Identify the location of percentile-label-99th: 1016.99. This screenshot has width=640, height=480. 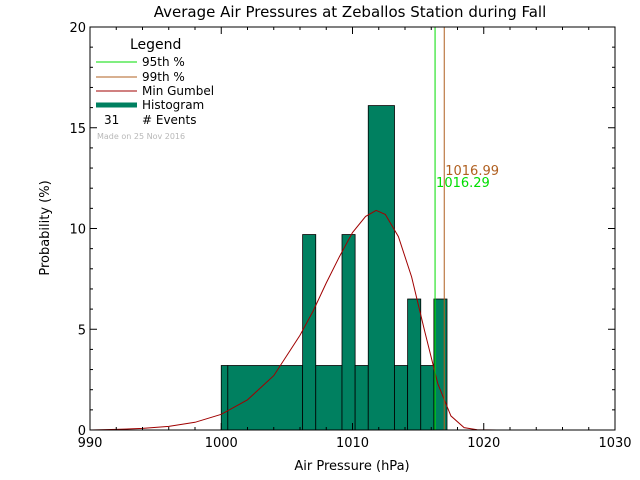
(472, 171).